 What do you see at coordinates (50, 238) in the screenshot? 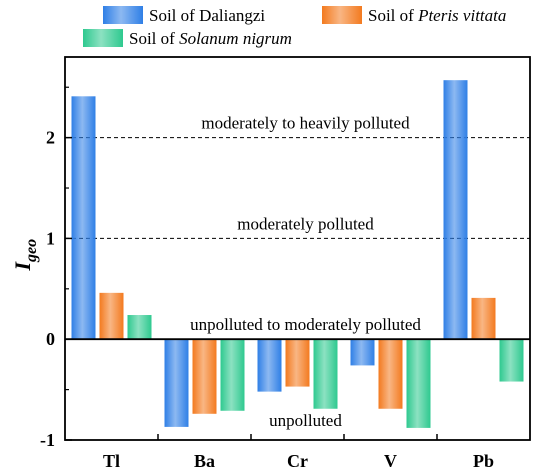
I see `y-tick-label: 1` at bounding box center [50, 238].